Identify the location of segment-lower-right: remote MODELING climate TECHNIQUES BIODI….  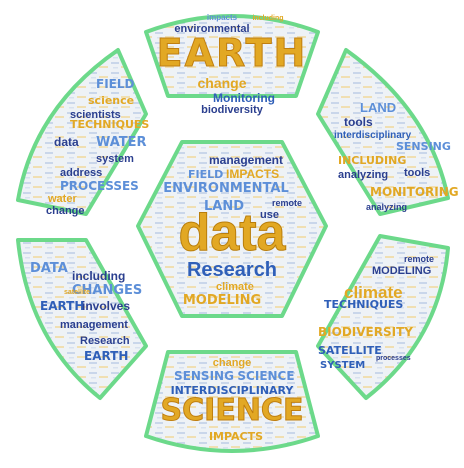
(383, 317).